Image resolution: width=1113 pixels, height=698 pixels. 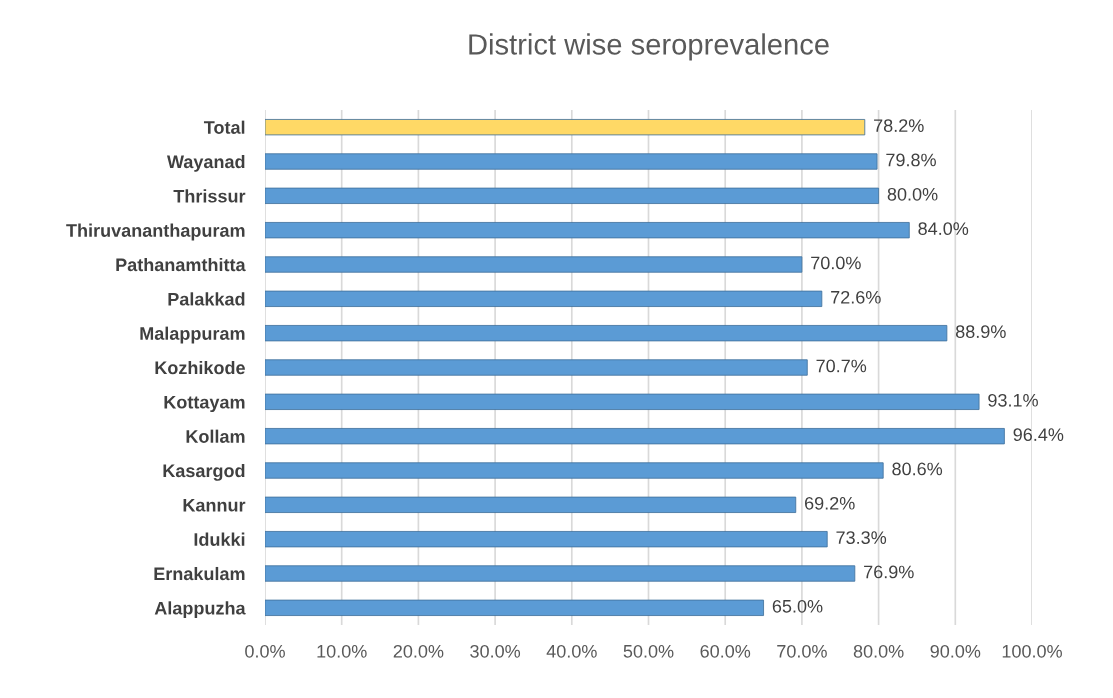 I want to click on x-tick-label: 20.0%, so click(x=418, y=651).